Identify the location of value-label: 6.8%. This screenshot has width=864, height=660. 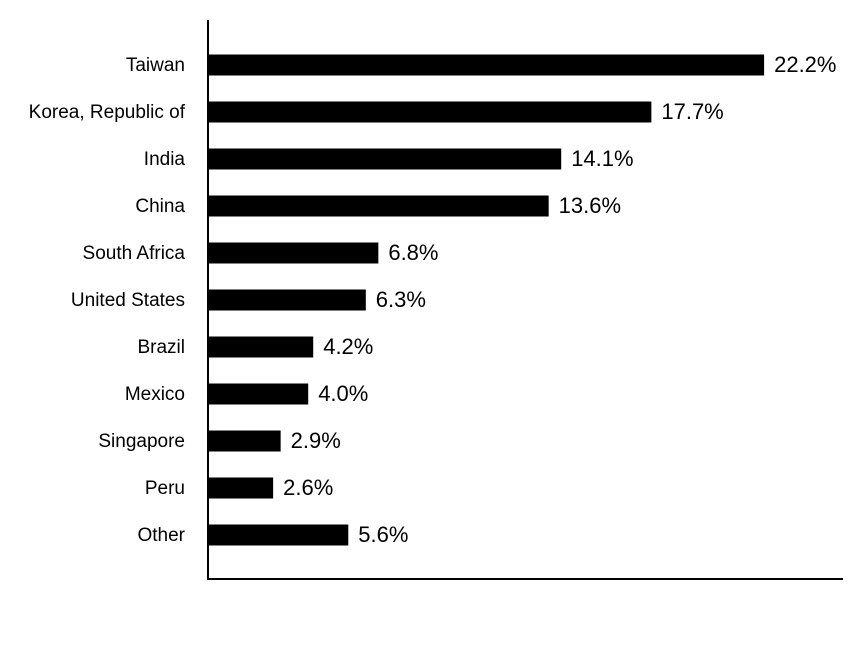
(413, 252).